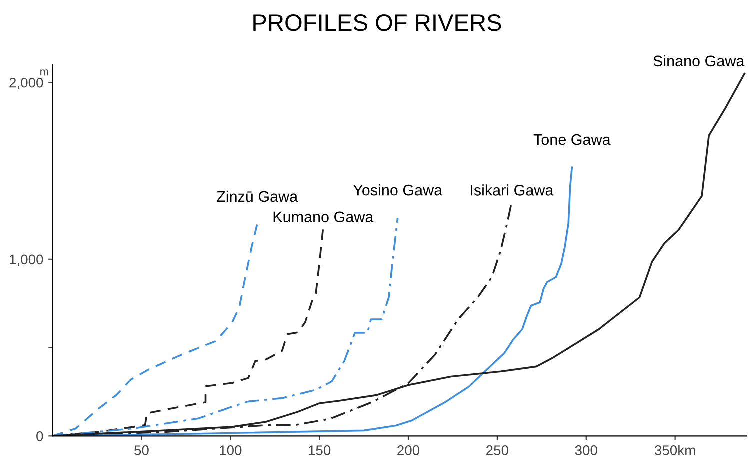 The height and width of the screenshot is (464, 754). What do you see at coordinates (586, 451) in the screenshot?
I see `x-tick-label: 300` at bounding box center [586, 451].